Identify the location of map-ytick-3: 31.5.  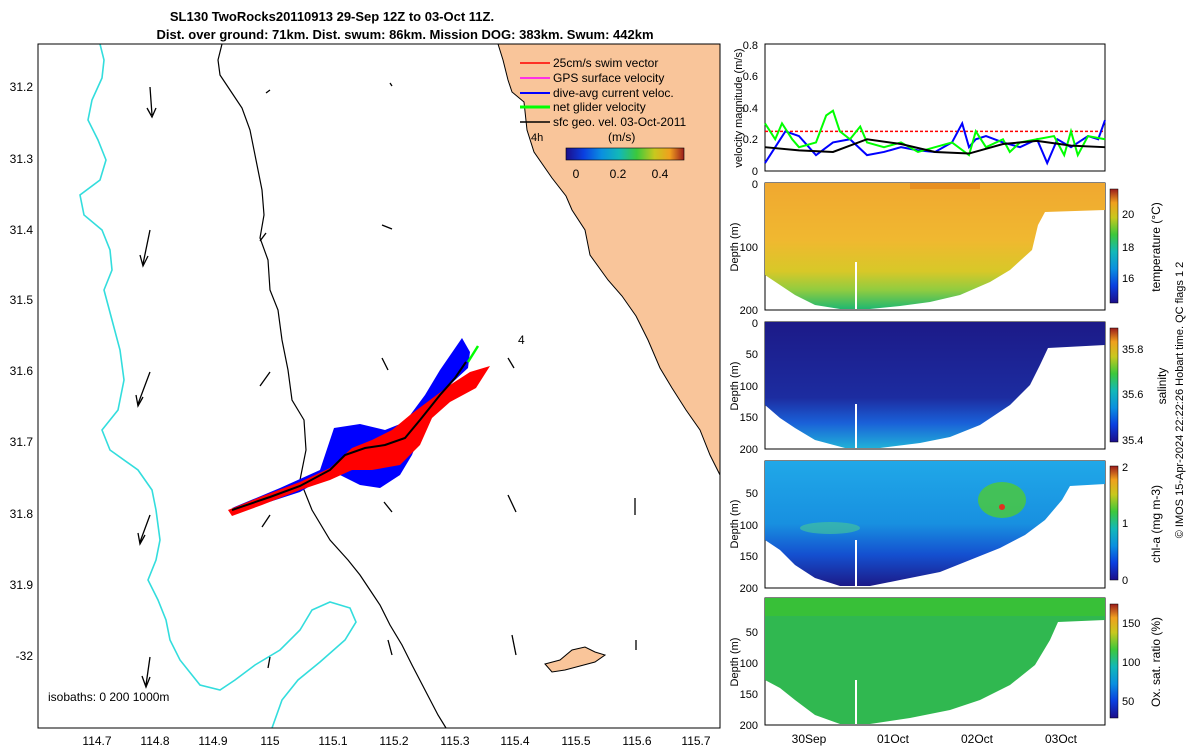
(22, 300).